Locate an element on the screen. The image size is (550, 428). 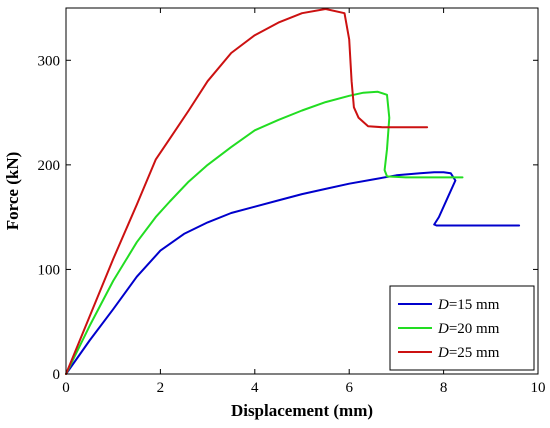
legend-label-1: D=15 mm is located at coordinates (468, 305).